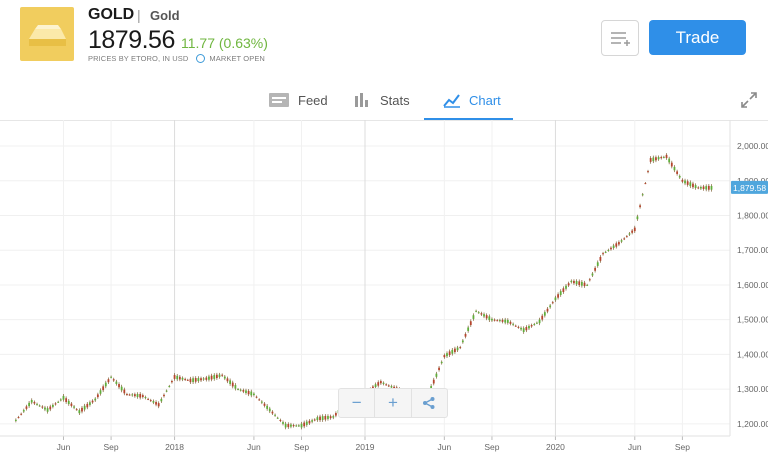  What do you see at coordinates (749, 102) in the screenshot?
I see `expand-icon` at bounding box center [749, 102].